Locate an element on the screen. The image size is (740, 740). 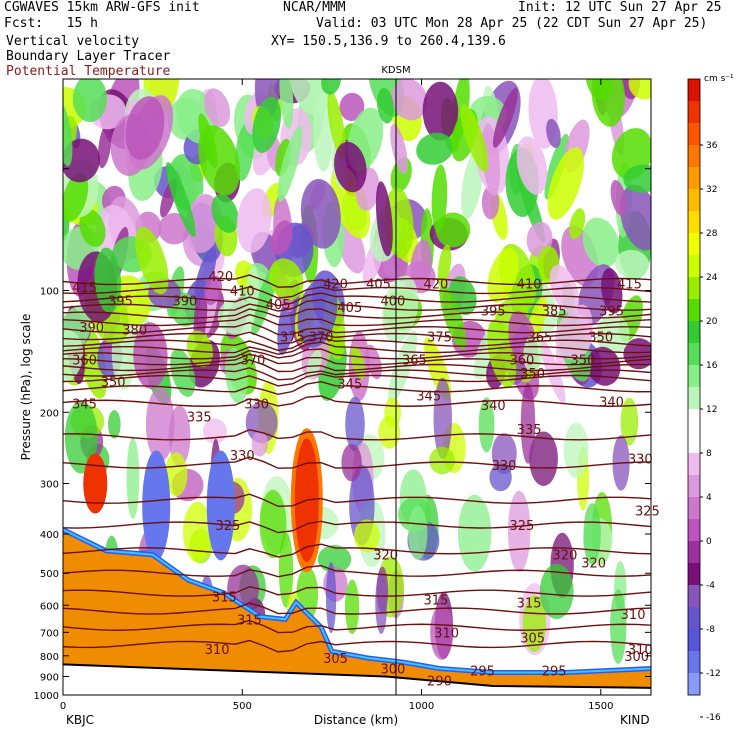
cross-section-endpoints: XY= 150.5,136.9 to 260.4,139.6 is located at coordinates (388, 41).